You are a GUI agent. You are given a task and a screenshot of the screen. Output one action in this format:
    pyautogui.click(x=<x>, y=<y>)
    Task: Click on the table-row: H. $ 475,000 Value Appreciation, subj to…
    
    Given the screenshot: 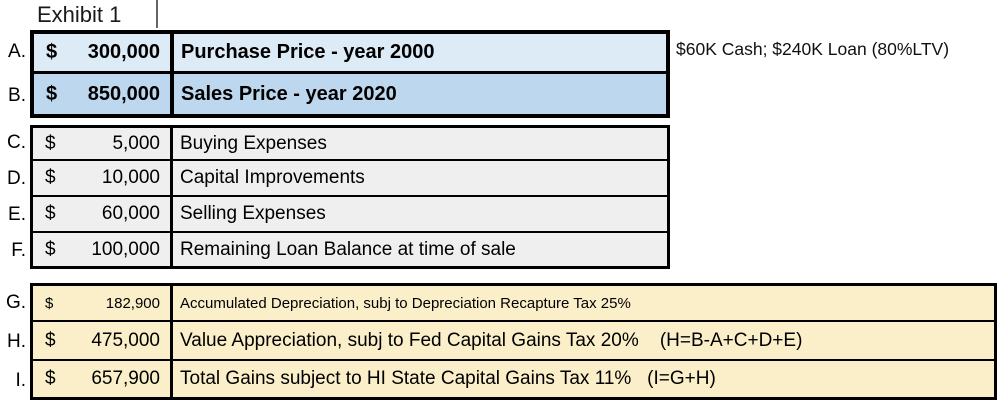 What is the action you would take?
    pyautogui.click(x=498, y=341)
    